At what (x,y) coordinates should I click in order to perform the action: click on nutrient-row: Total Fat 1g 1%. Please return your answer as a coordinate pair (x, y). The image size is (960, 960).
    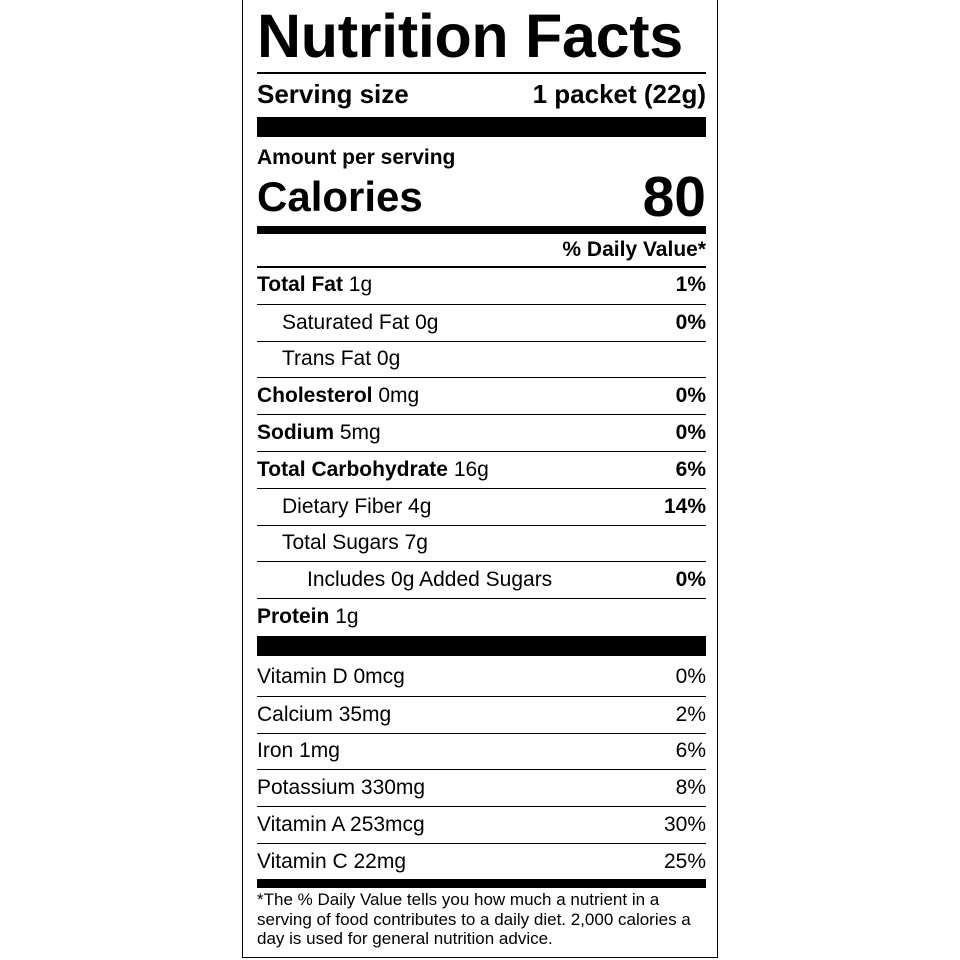
    Looking at the image, I should click on (481, 285).